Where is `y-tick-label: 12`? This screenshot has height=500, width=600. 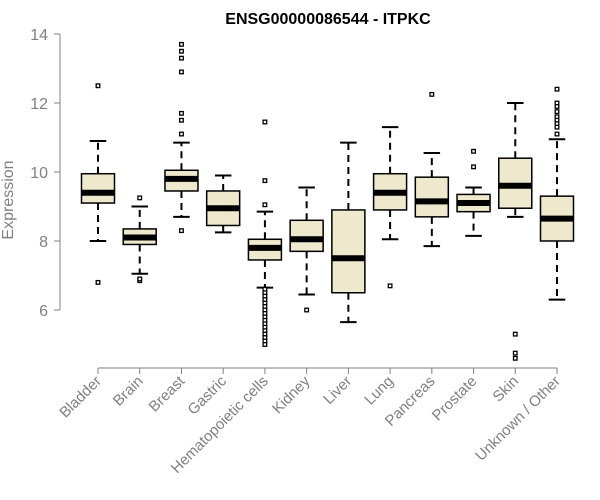
y-tick-label: 12 is located at coordinates (39, 104).